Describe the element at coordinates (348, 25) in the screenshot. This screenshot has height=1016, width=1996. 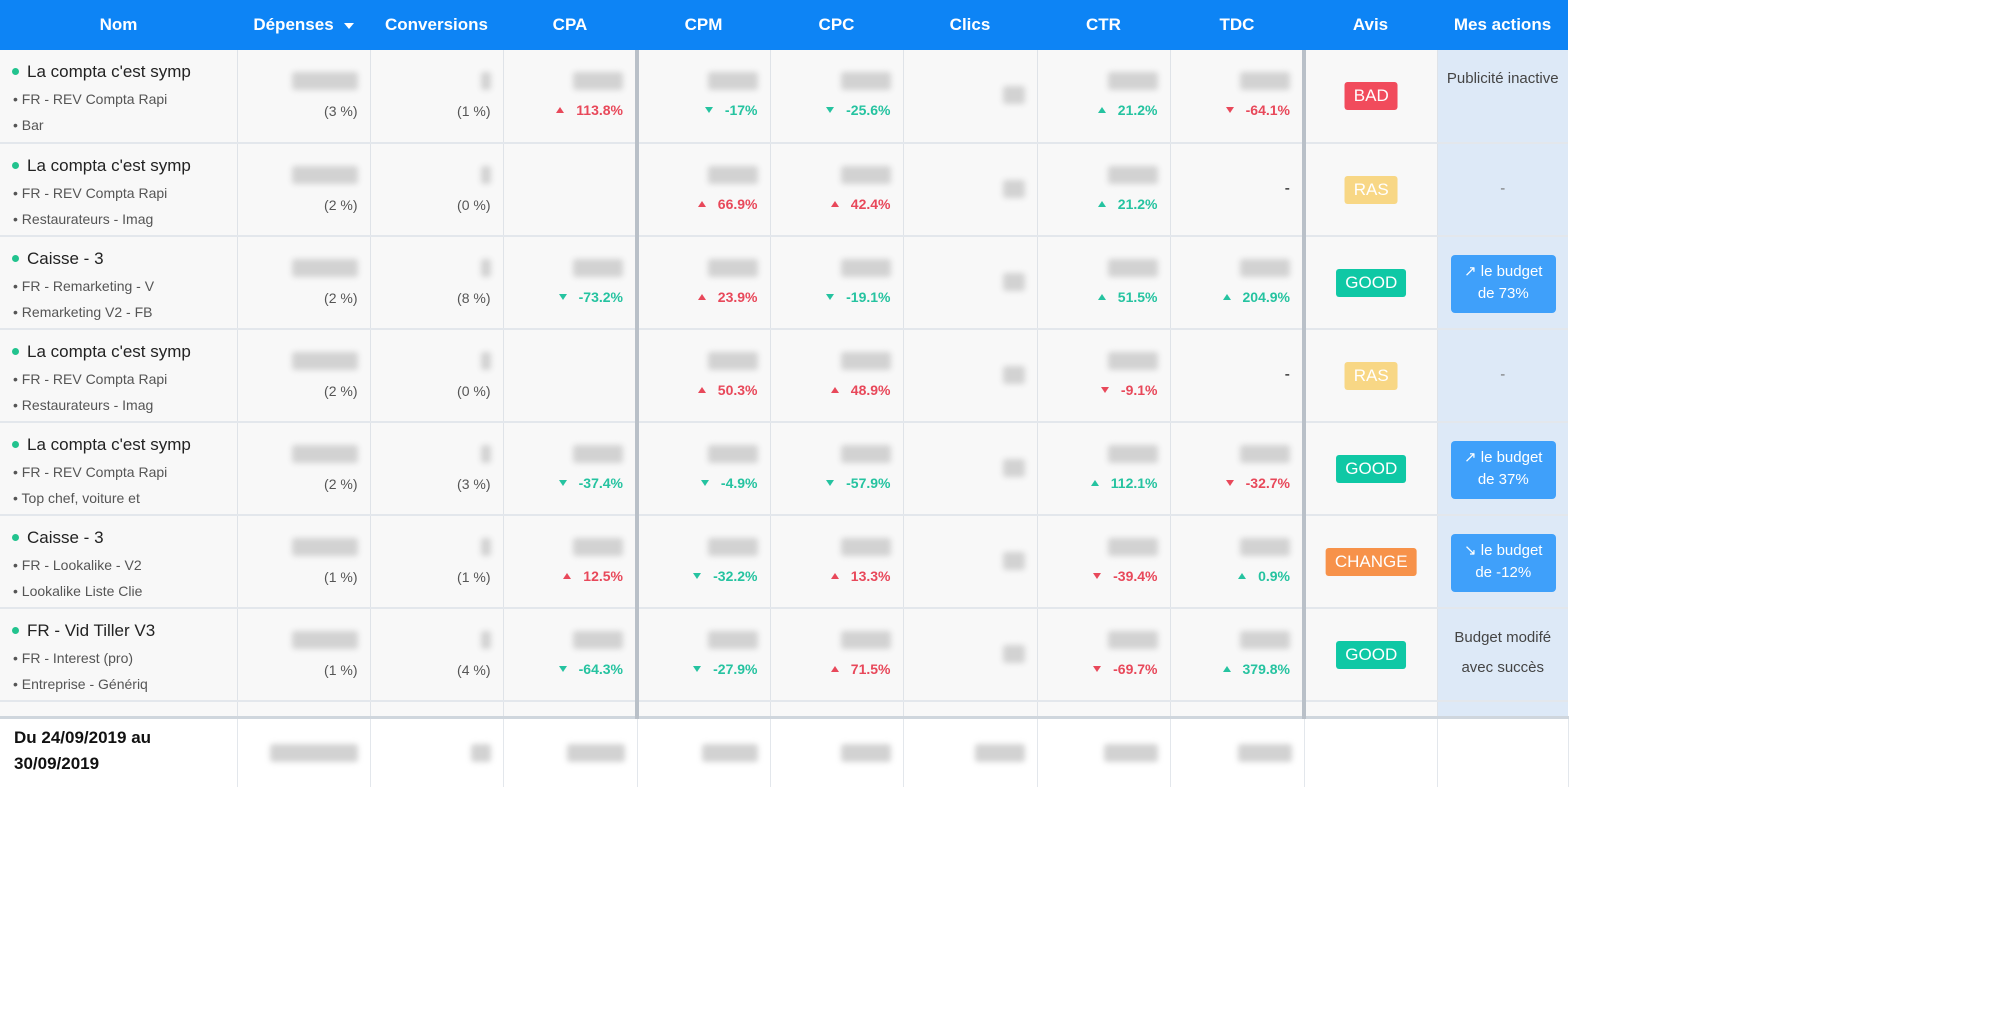
I see `sort-desc-icon` at that location.